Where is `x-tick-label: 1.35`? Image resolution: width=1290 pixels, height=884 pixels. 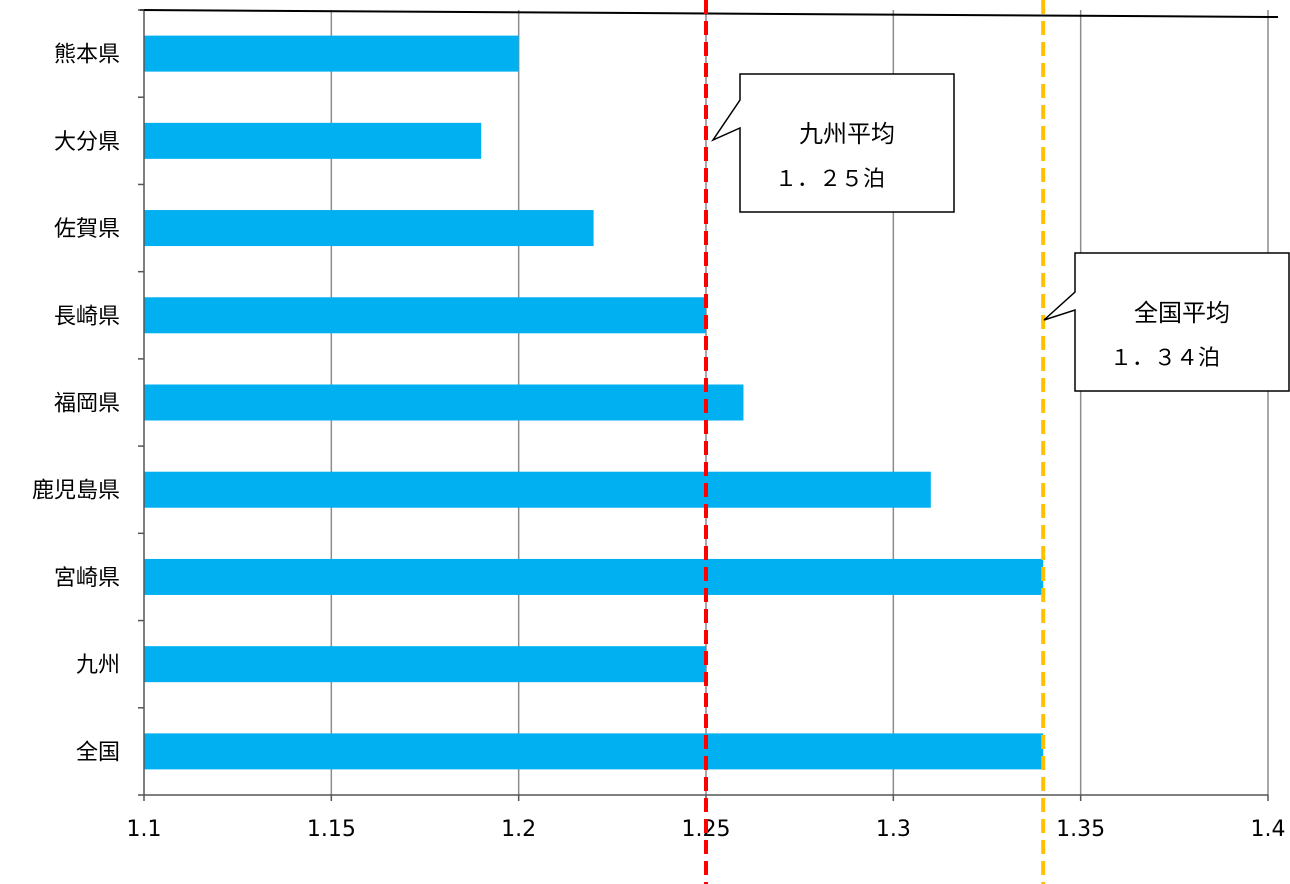 x-tick-label: 1.35 is located at coordinates (1080, 829).